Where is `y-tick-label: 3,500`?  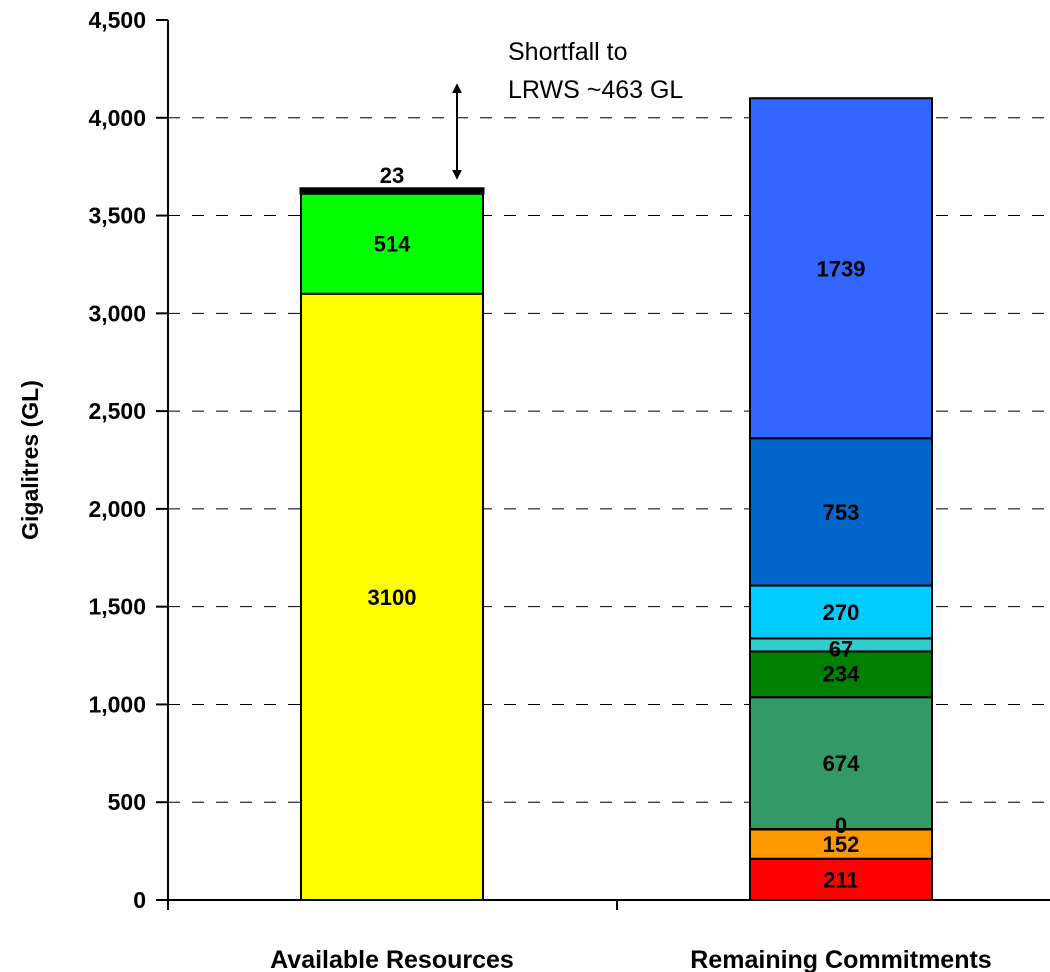
y-tick-label: 3,500 is located at coordinates (117, 216).